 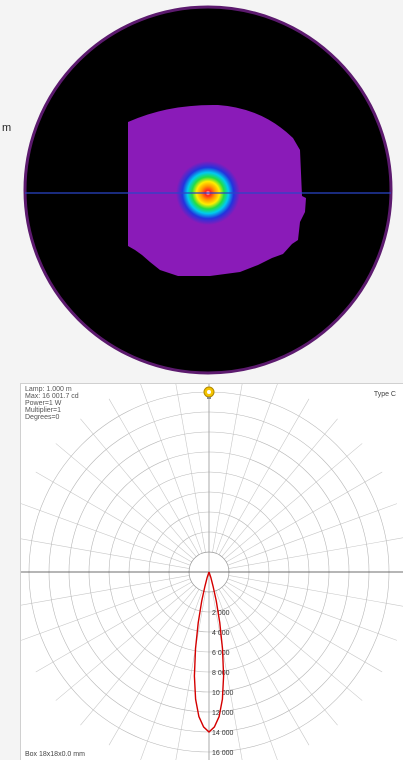 I want to click on multiplier-value: Multiplier=1, so click(x=43, y=410).